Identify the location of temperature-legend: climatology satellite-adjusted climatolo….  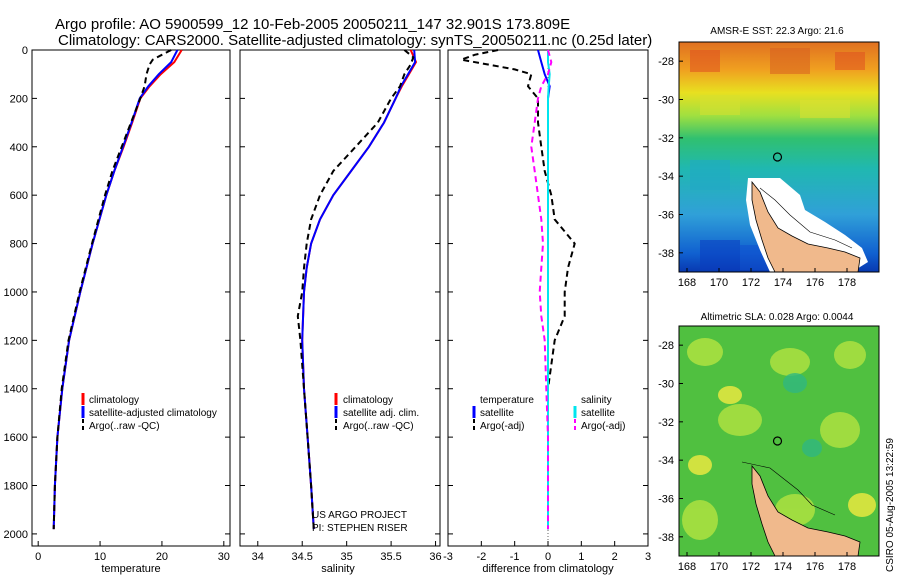
(149, 412).